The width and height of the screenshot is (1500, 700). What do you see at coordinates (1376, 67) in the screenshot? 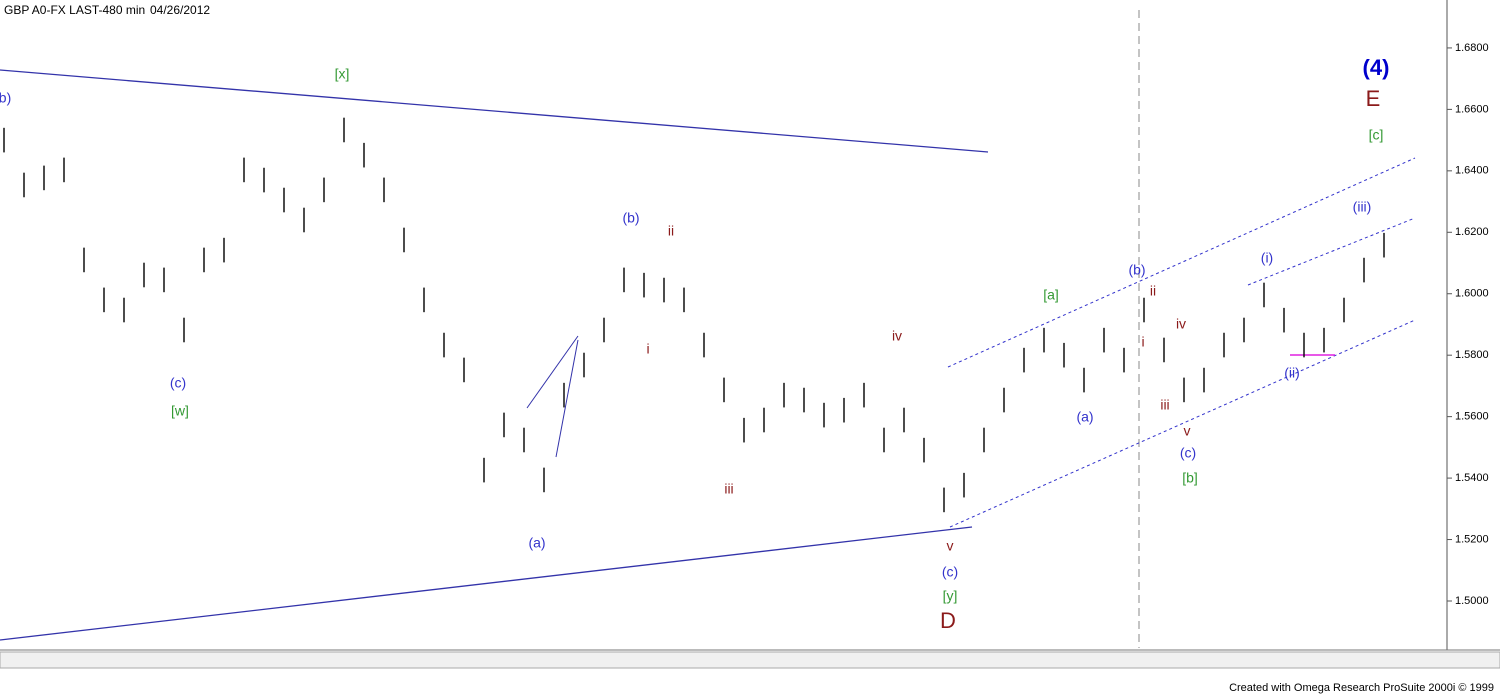
I see `wave-label: (4)` at bounding box center [1376, 67].